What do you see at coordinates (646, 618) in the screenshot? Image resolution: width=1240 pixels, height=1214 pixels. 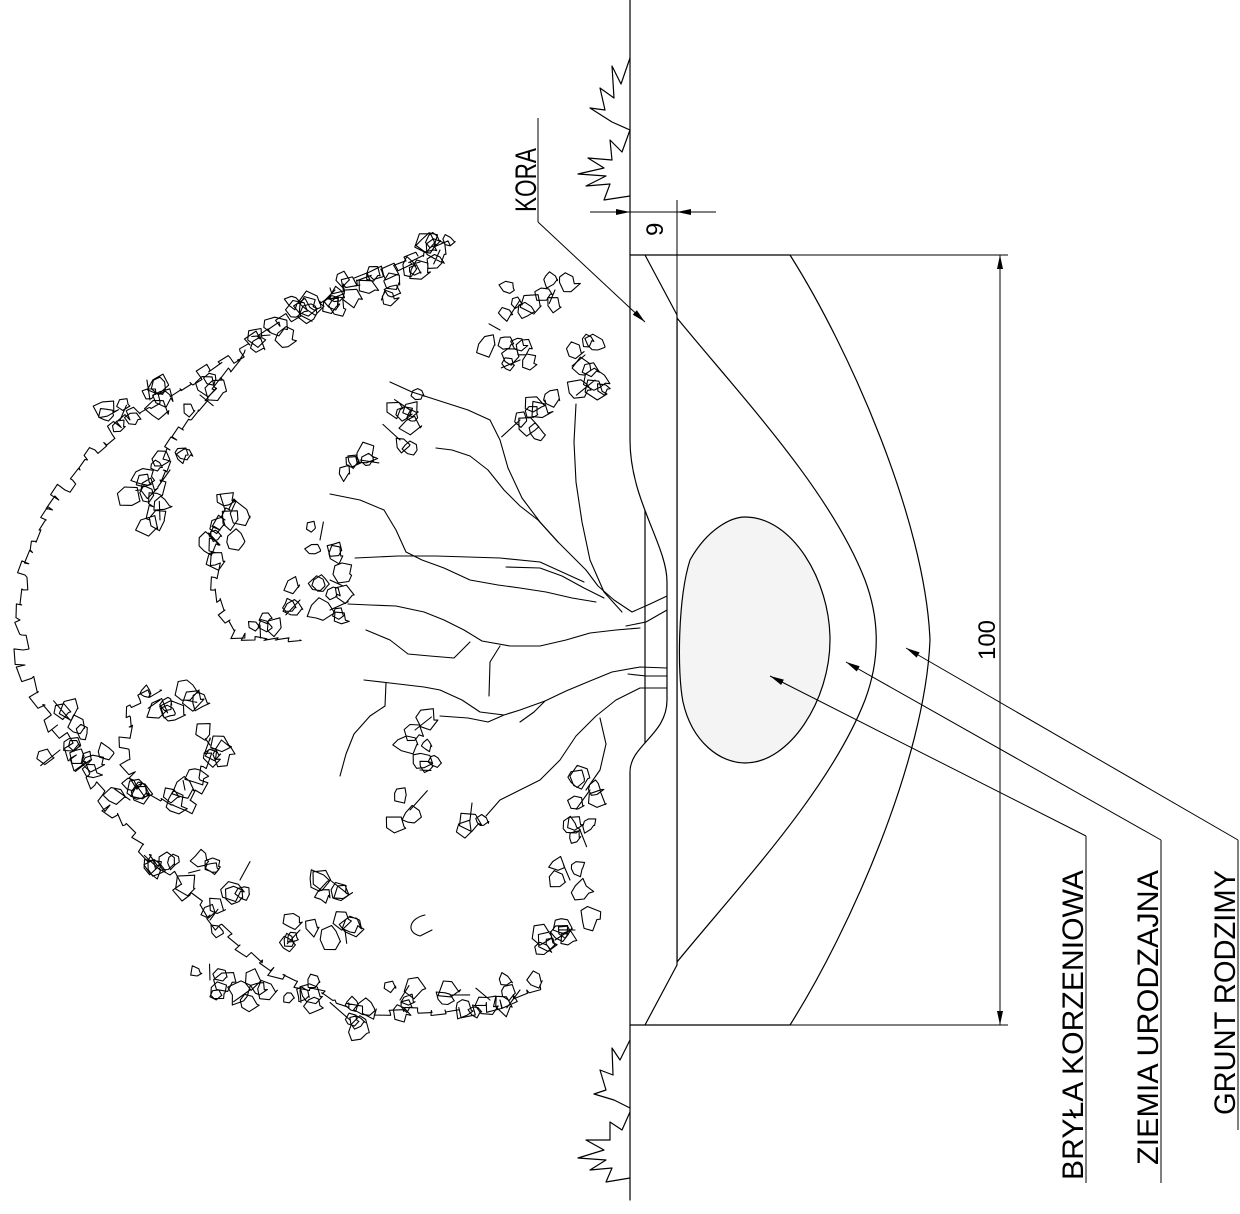 I see `tree-trunk` at bounding box center [646, 618].